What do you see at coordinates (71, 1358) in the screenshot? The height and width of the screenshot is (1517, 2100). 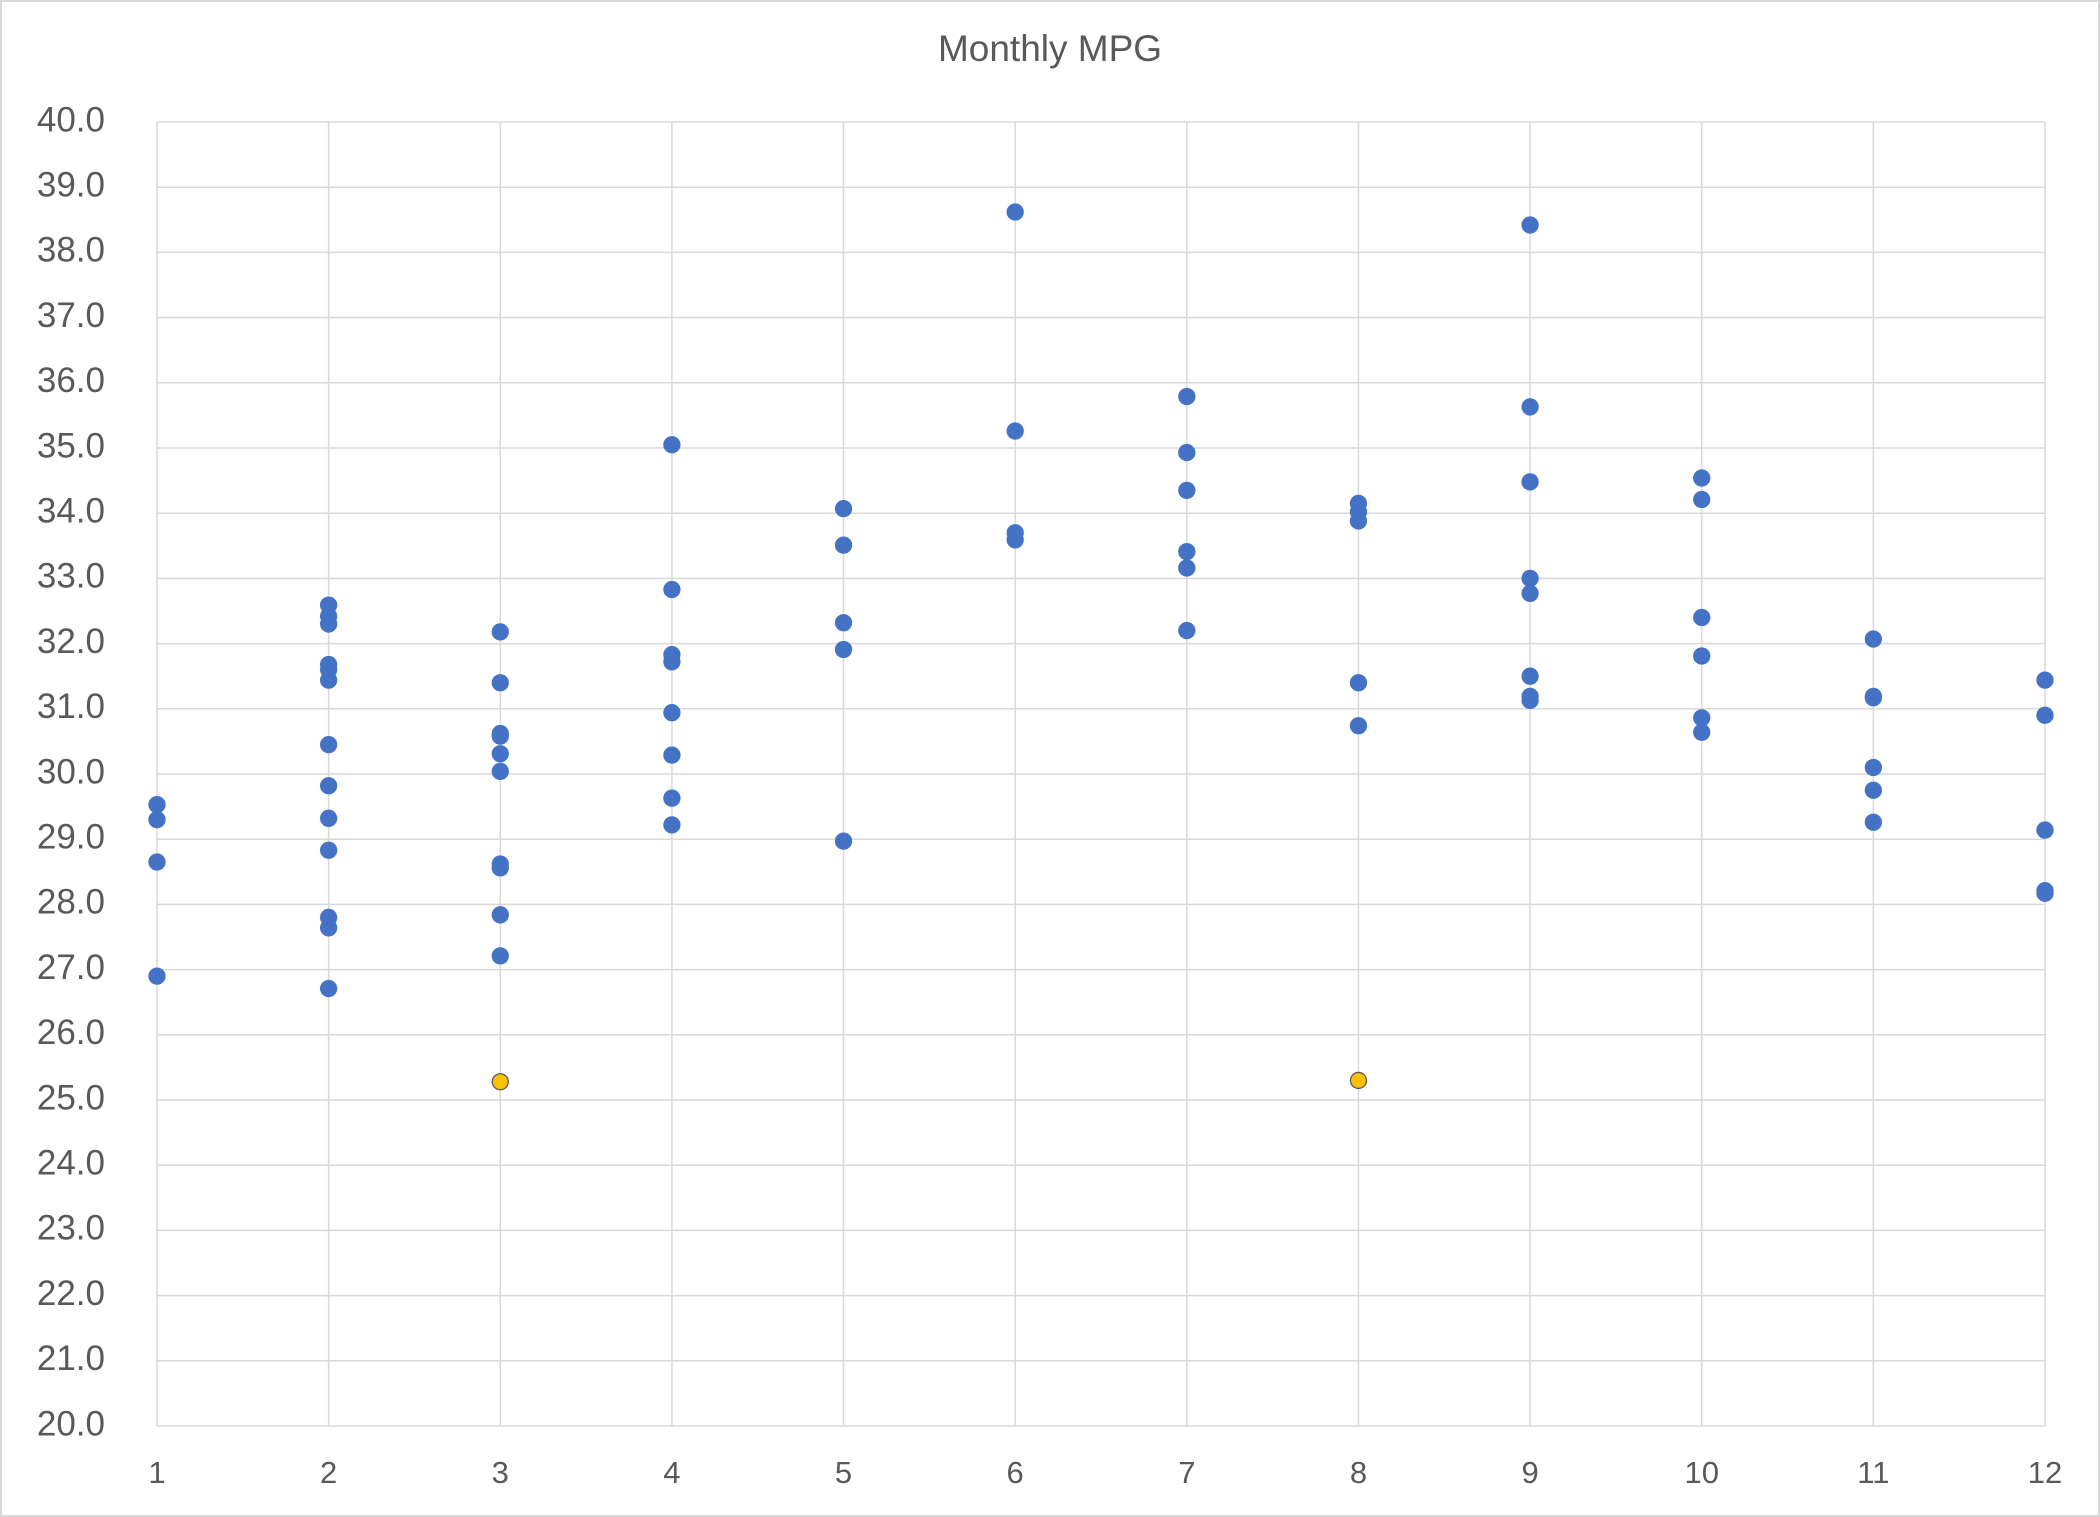 I see `y-tick-label: 21.0` at bounding box center [71, 1358].